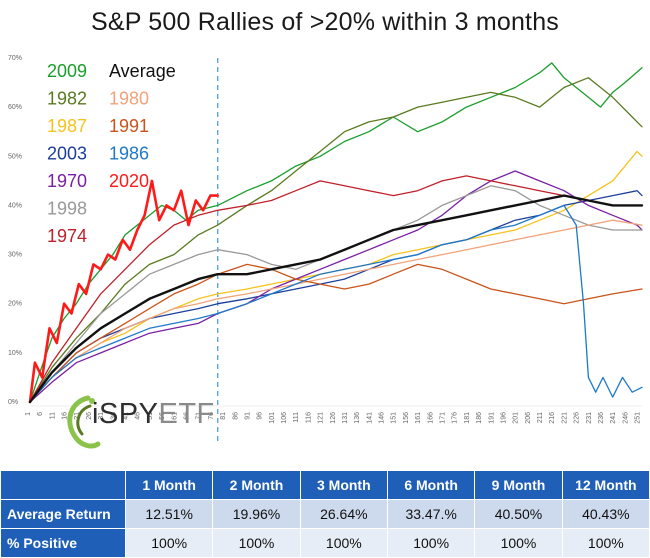  Describe the element at coordinates (321, 418) in the screenshot. I see `x-tick-label: 121` at that location.